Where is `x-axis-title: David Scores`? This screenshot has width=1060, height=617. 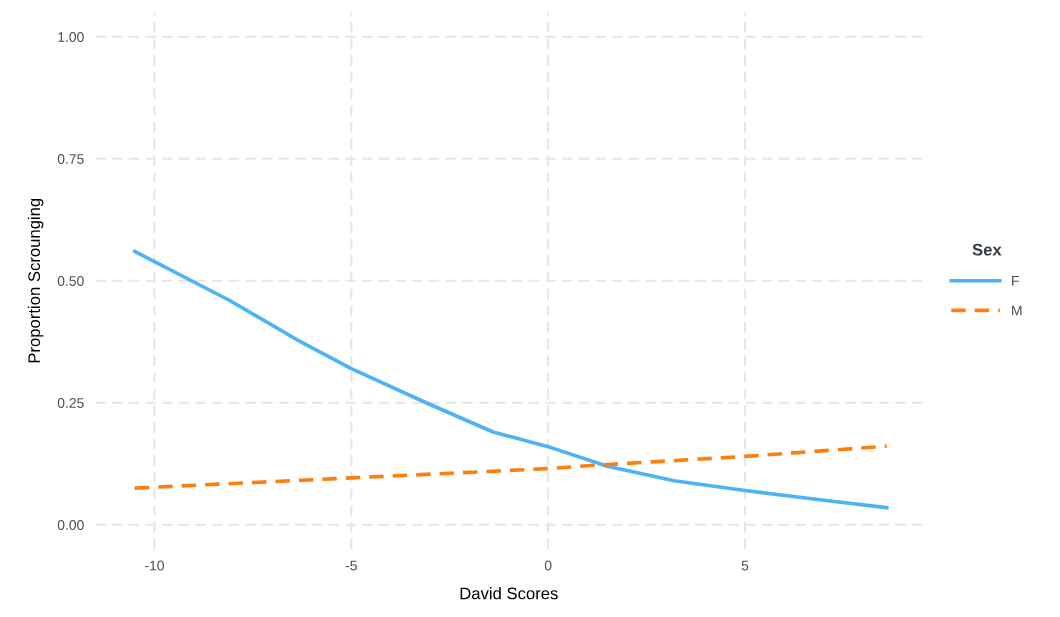
x-axis-title: David Scores is located at coordinates (509, 593).